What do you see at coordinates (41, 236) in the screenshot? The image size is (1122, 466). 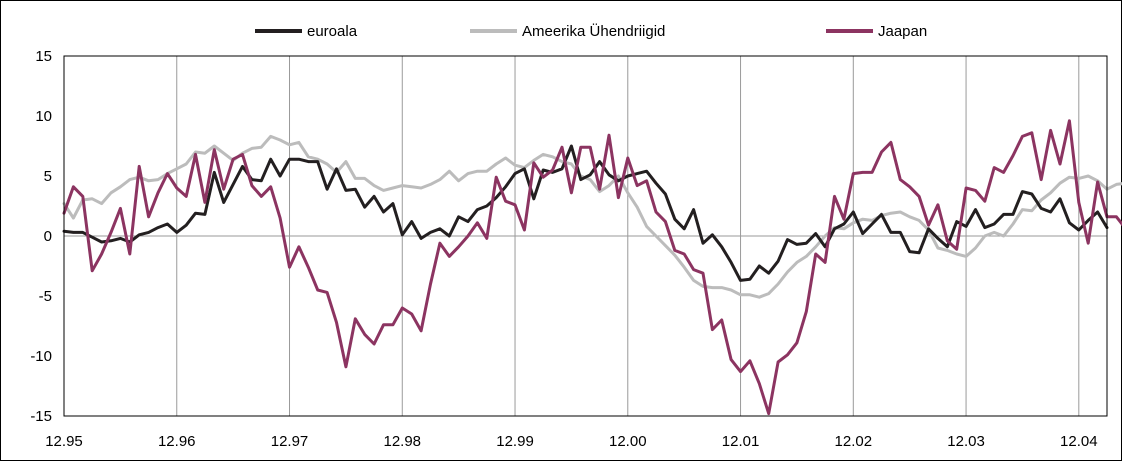 I see `y-axis-tick-labels: 15 10 5 0 -5 -10 -15` at bounding box center [41, 236].